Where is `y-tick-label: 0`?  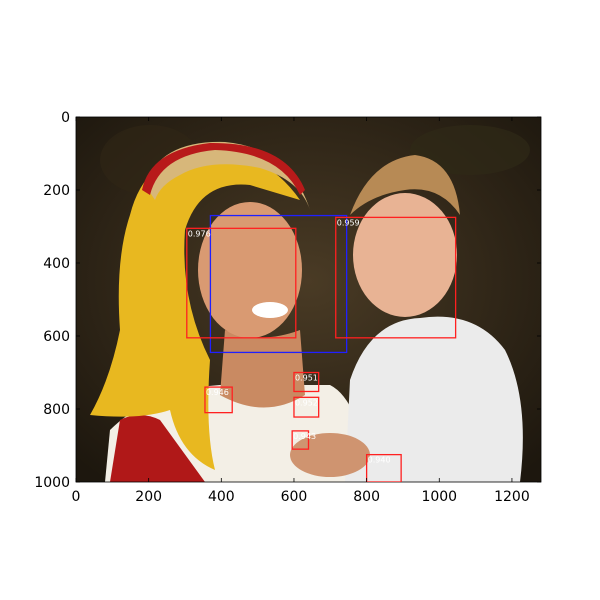 y-tick-label: 0 is located at coordinates (65, 118).